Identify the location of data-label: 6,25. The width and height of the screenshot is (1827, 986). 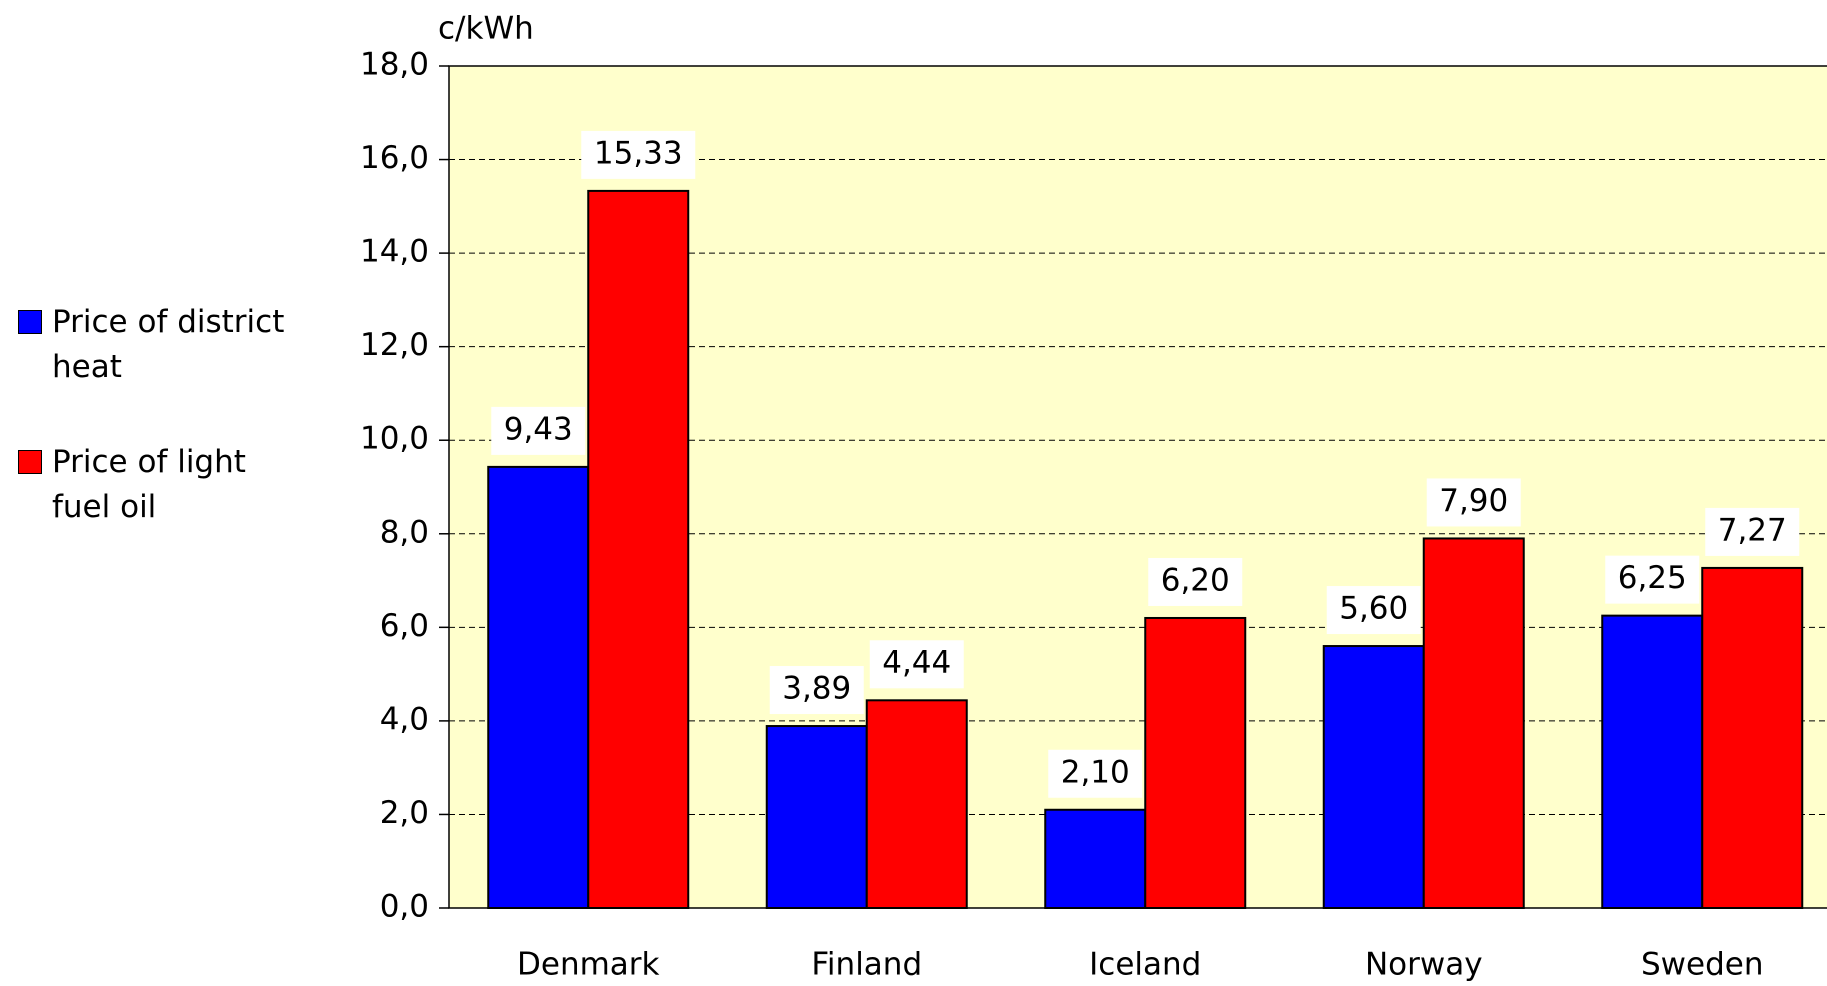
(1652, 578).